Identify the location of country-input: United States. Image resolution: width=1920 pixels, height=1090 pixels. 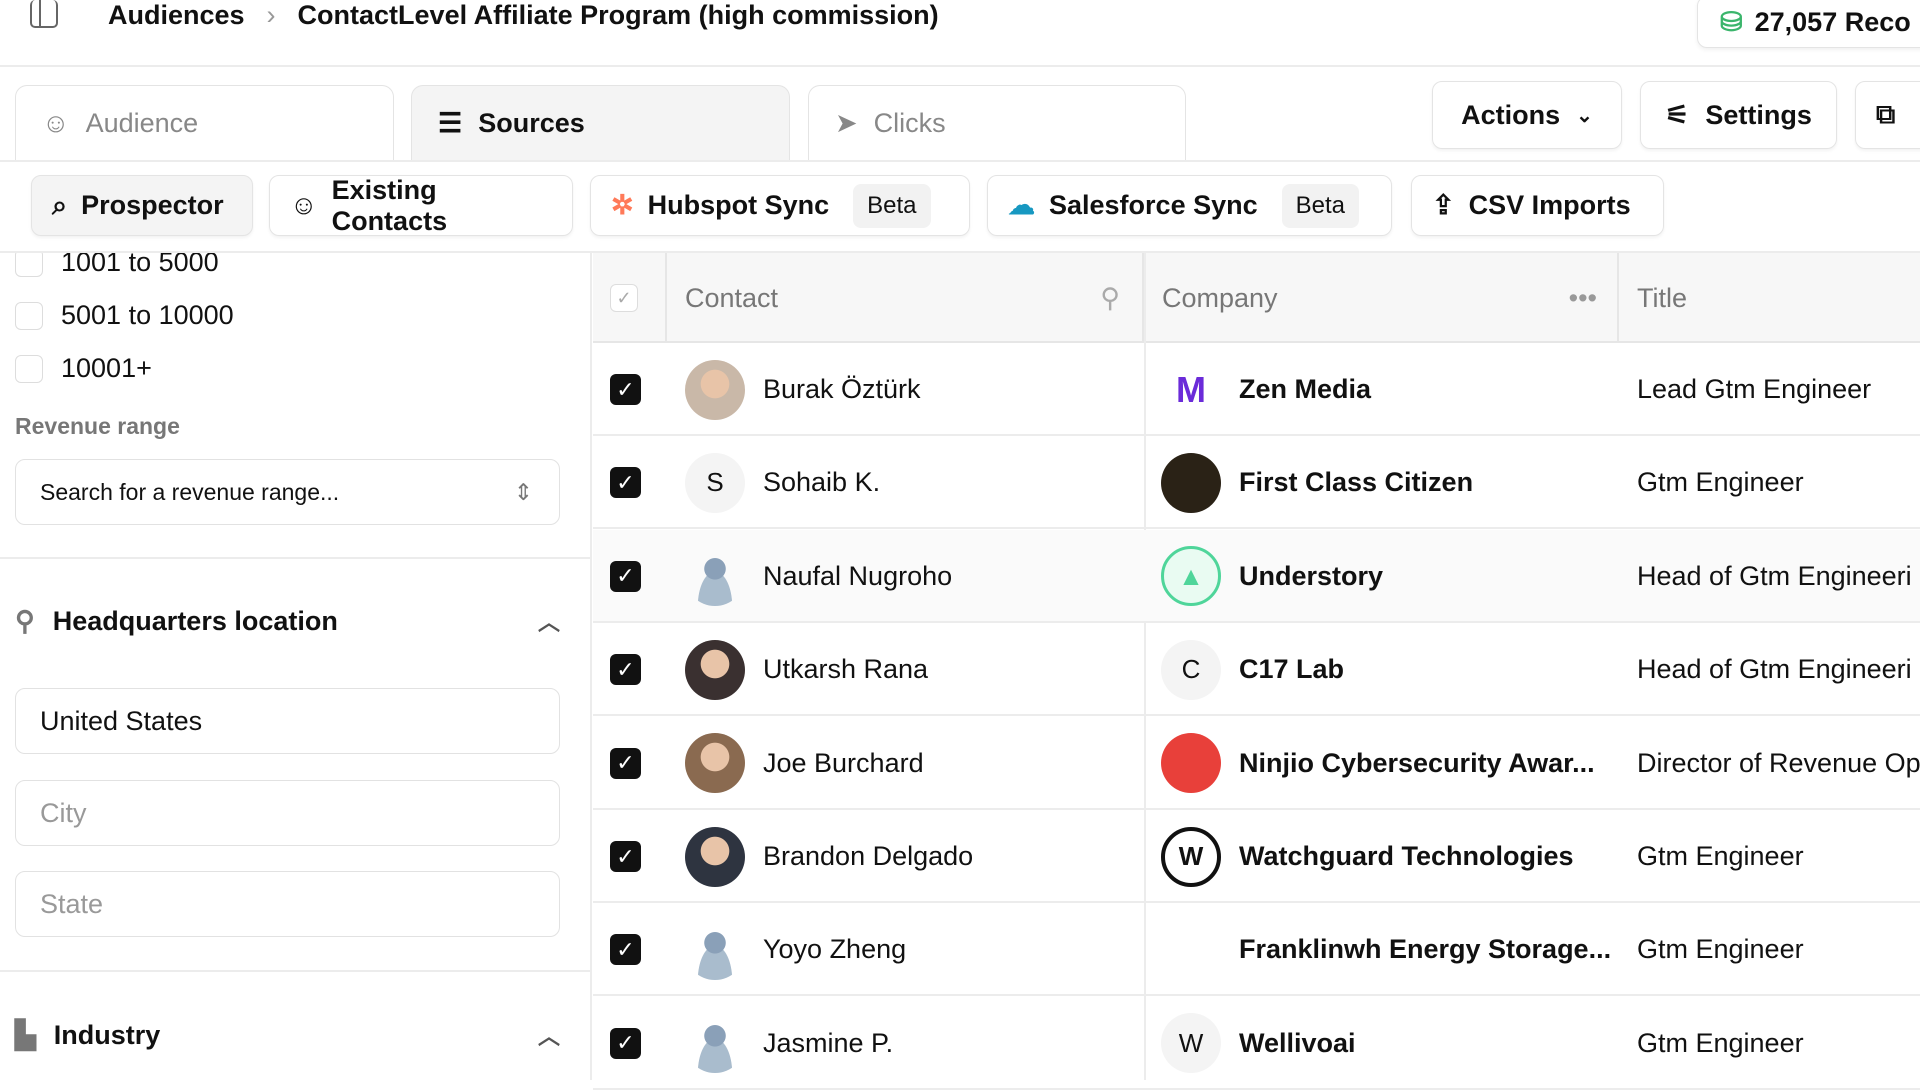
(287, 721).